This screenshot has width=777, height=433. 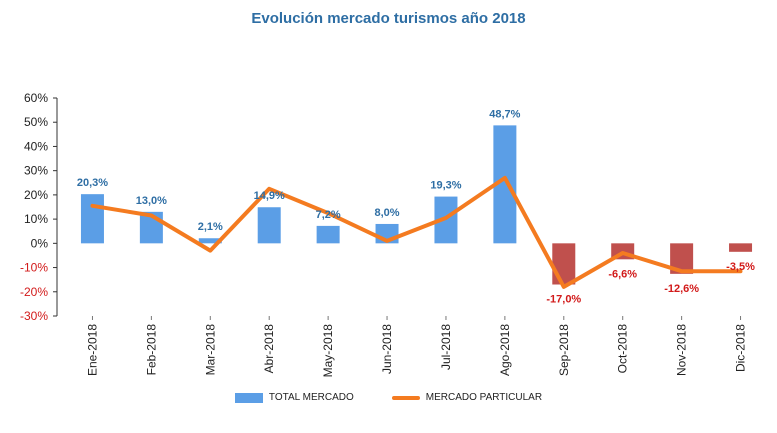 What do you see at coordinates (505, 350) in the screenshot?
I see `x-category-label: Ago-2018` at bounding box center [505, 350].